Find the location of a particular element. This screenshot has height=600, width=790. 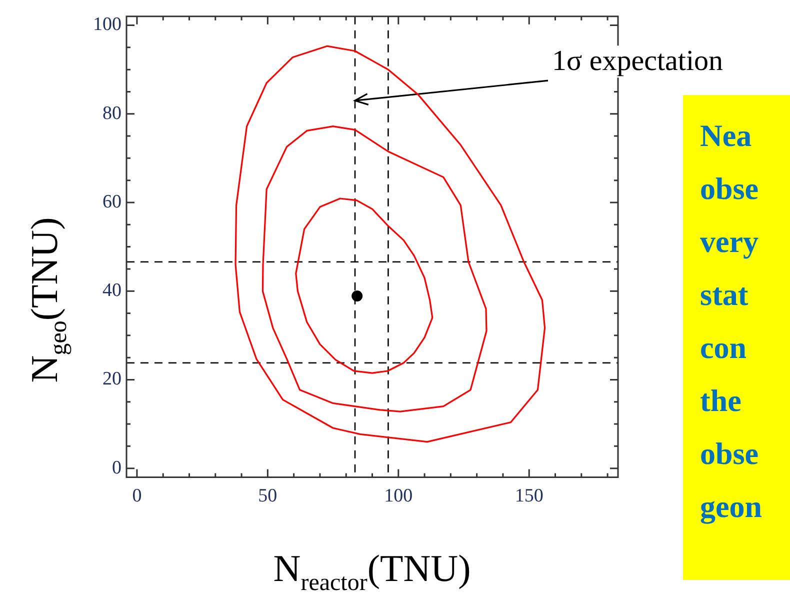

x-tick-label: 50 is located at coordinates (268, 496).